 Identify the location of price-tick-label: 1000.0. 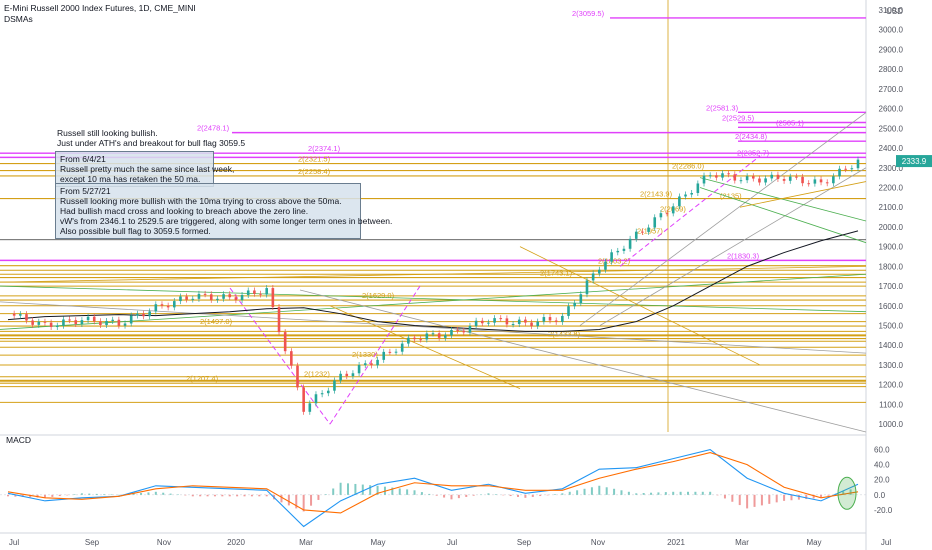
(891, 424).